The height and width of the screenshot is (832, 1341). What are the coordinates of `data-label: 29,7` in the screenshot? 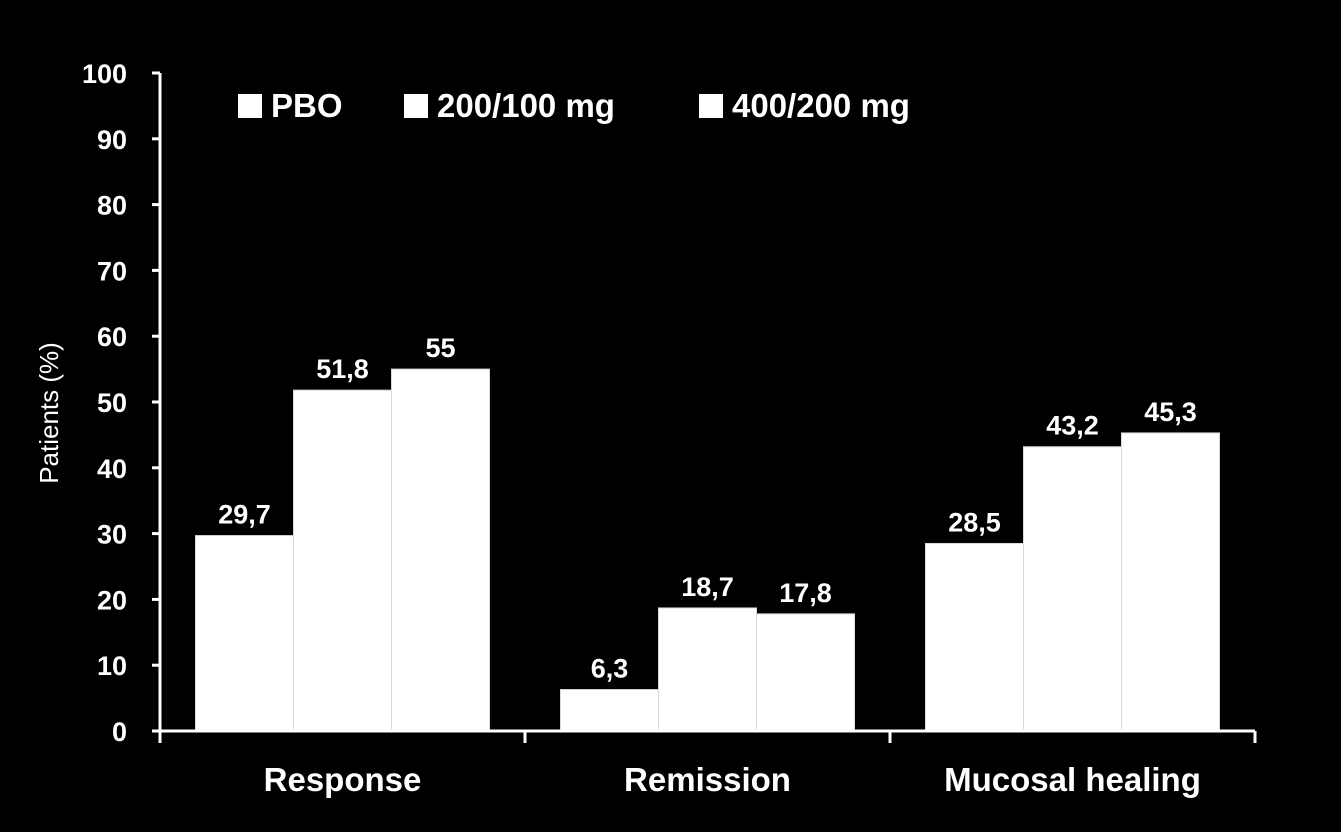 It's located at (244, 515).